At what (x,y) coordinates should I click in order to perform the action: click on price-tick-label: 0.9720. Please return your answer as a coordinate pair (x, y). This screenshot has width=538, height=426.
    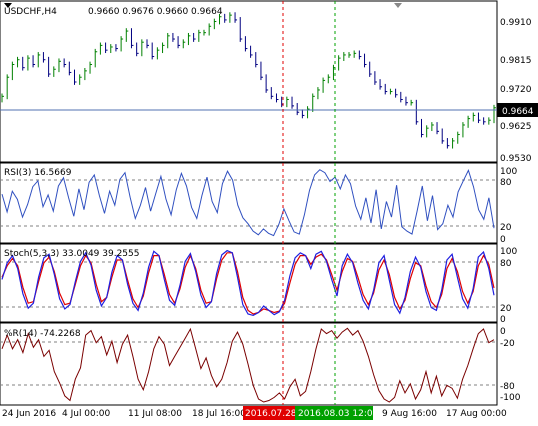
    Looking at the image, I should click on (516, 90).